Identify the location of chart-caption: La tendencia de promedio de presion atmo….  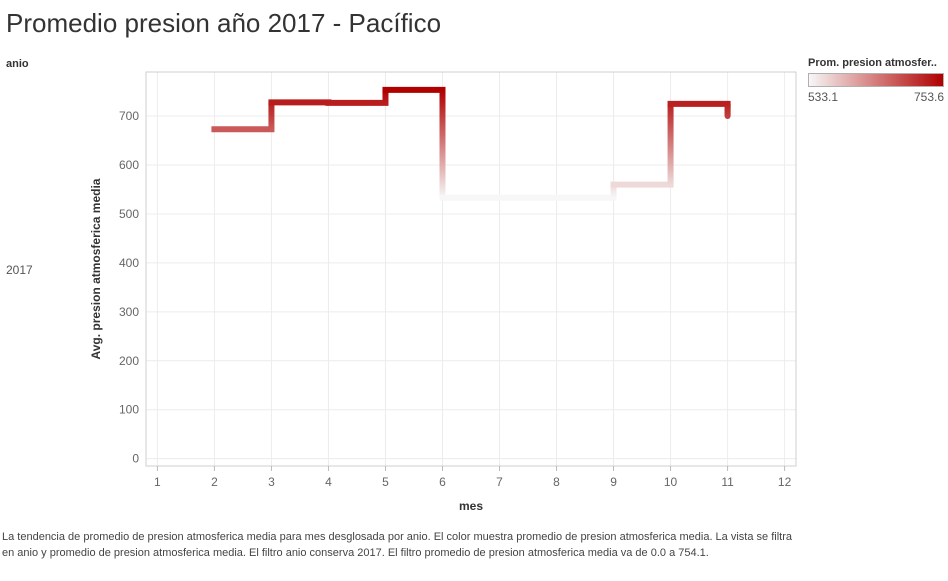
(397, 545).